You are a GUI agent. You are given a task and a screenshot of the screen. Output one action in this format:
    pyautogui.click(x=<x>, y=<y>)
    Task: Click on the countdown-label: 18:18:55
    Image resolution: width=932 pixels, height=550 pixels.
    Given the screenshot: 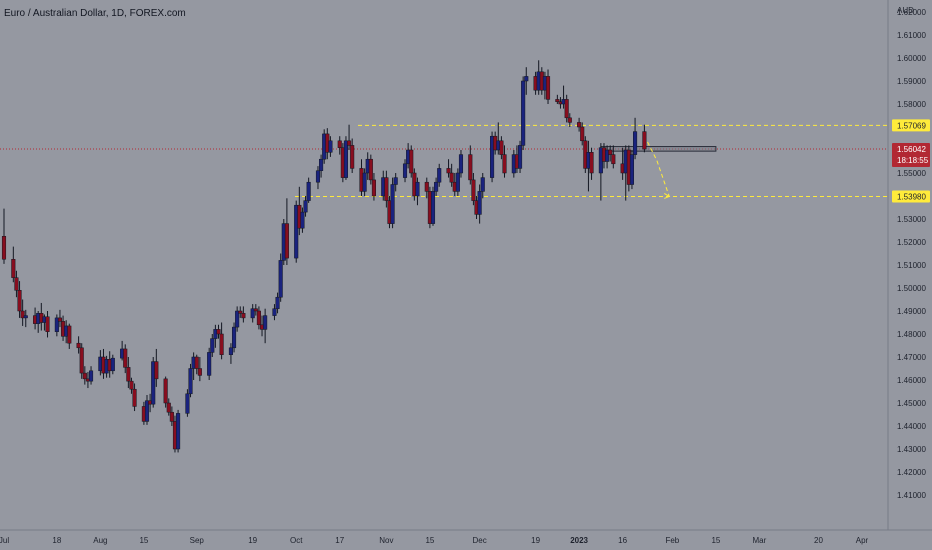 What is the action you would take?
    pyautogui.click(x=913, y=160)
    